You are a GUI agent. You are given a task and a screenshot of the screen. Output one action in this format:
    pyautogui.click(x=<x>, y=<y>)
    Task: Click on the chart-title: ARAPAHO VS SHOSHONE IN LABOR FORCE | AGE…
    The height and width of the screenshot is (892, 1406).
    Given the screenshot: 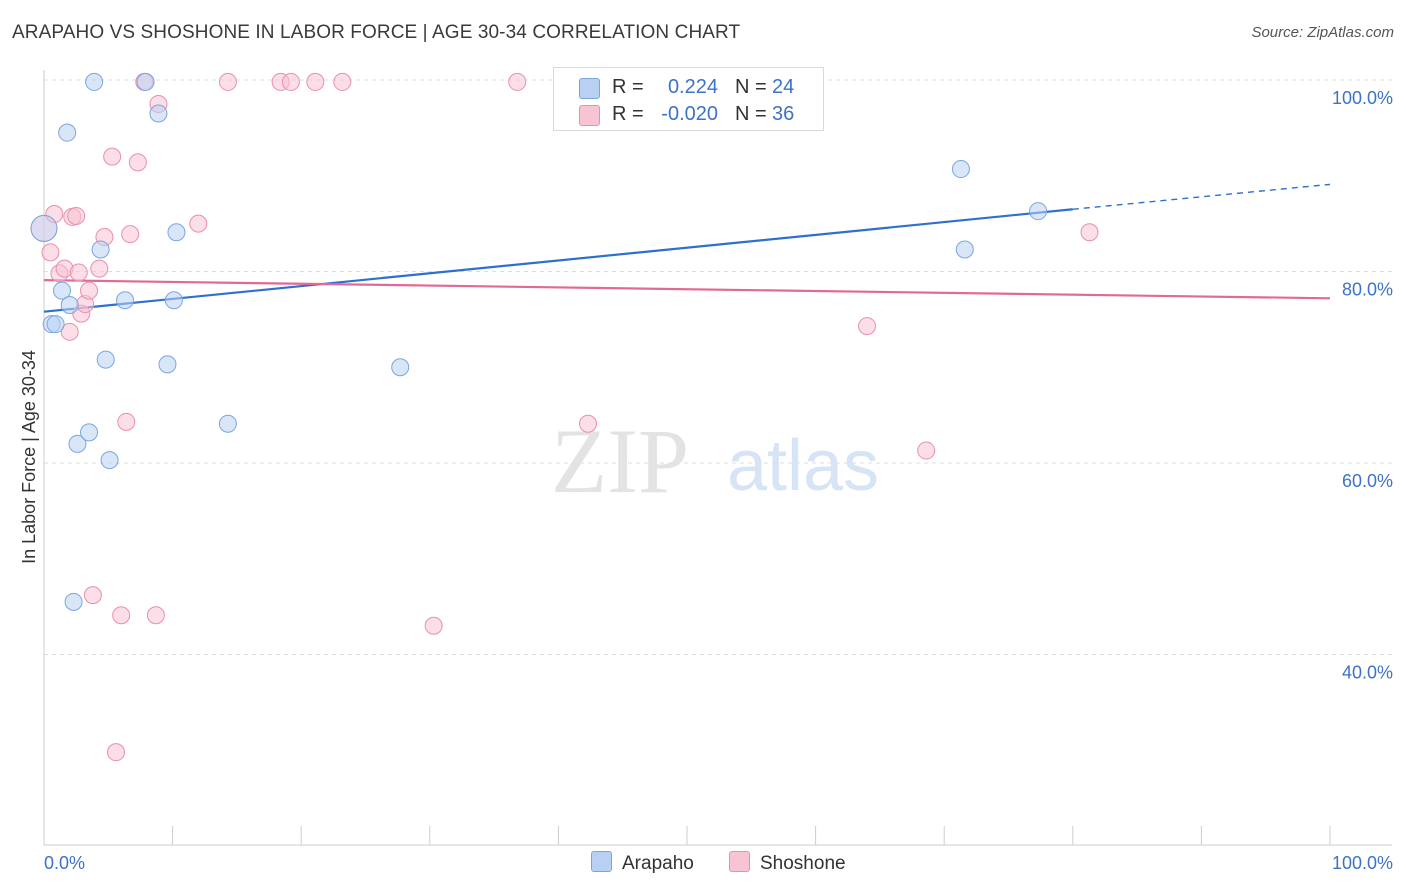 What is the action you would take?
    pyautogui.click(x=376, y=32)
    